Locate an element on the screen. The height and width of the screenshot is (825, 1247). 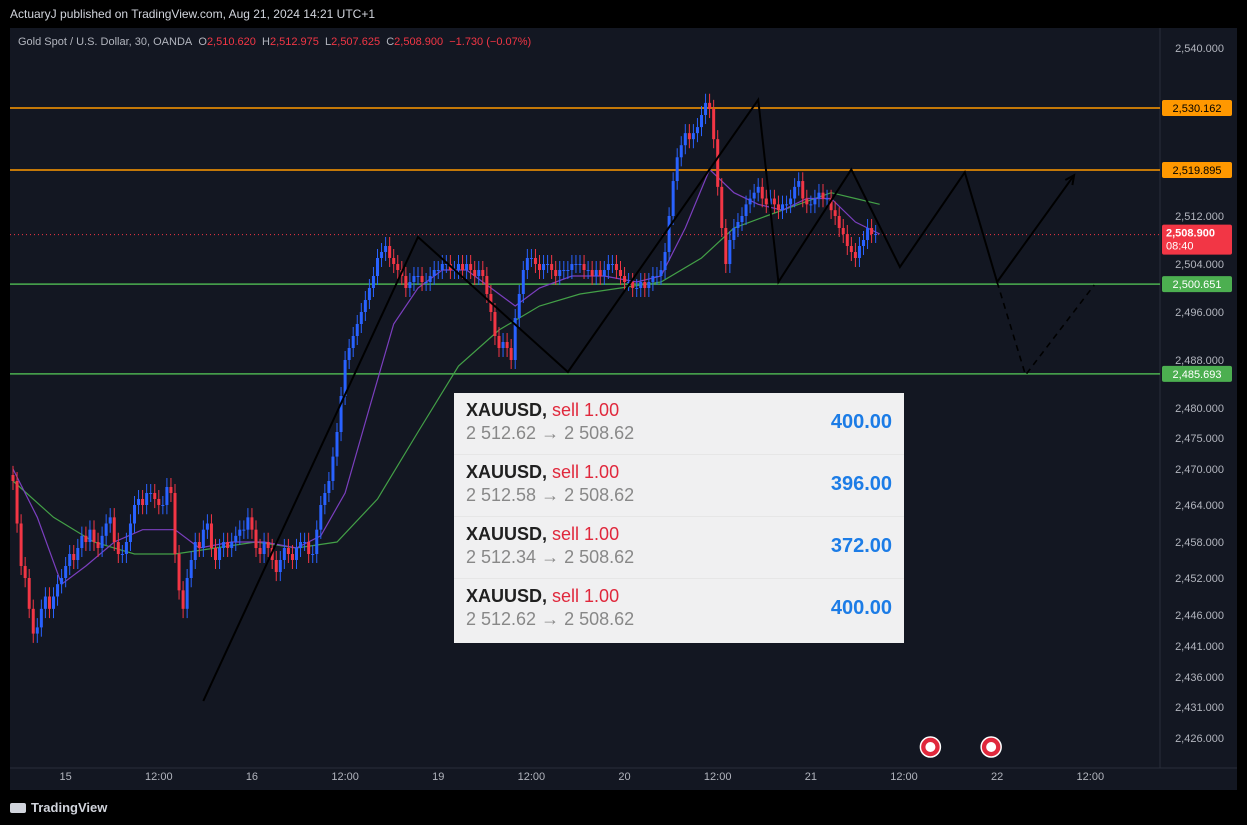
low-label: L is located at coordinates (328, 42).